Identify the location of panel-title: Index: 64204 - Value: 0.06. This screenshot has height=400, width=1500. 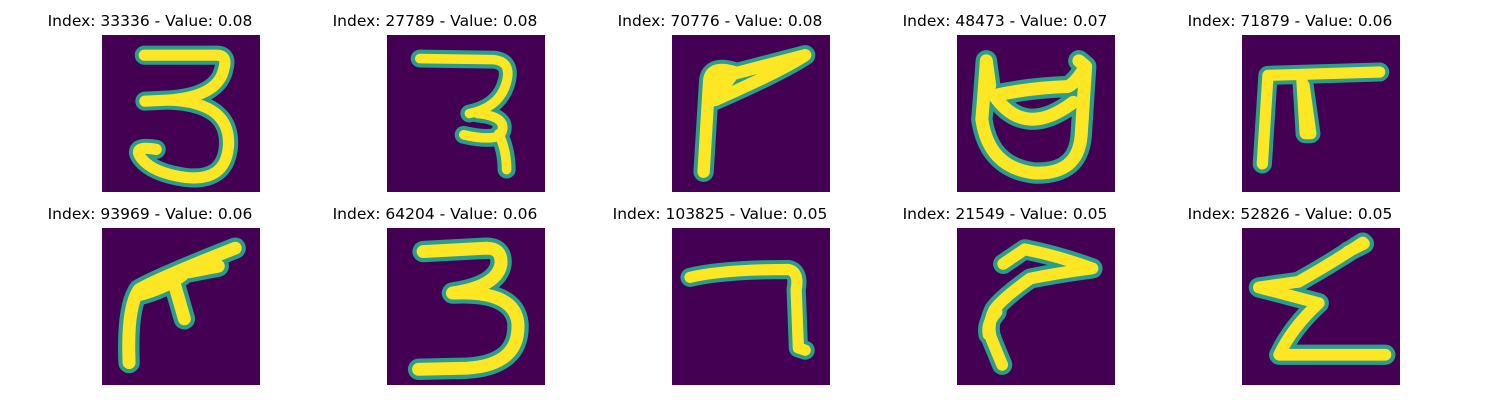
(435, 214).